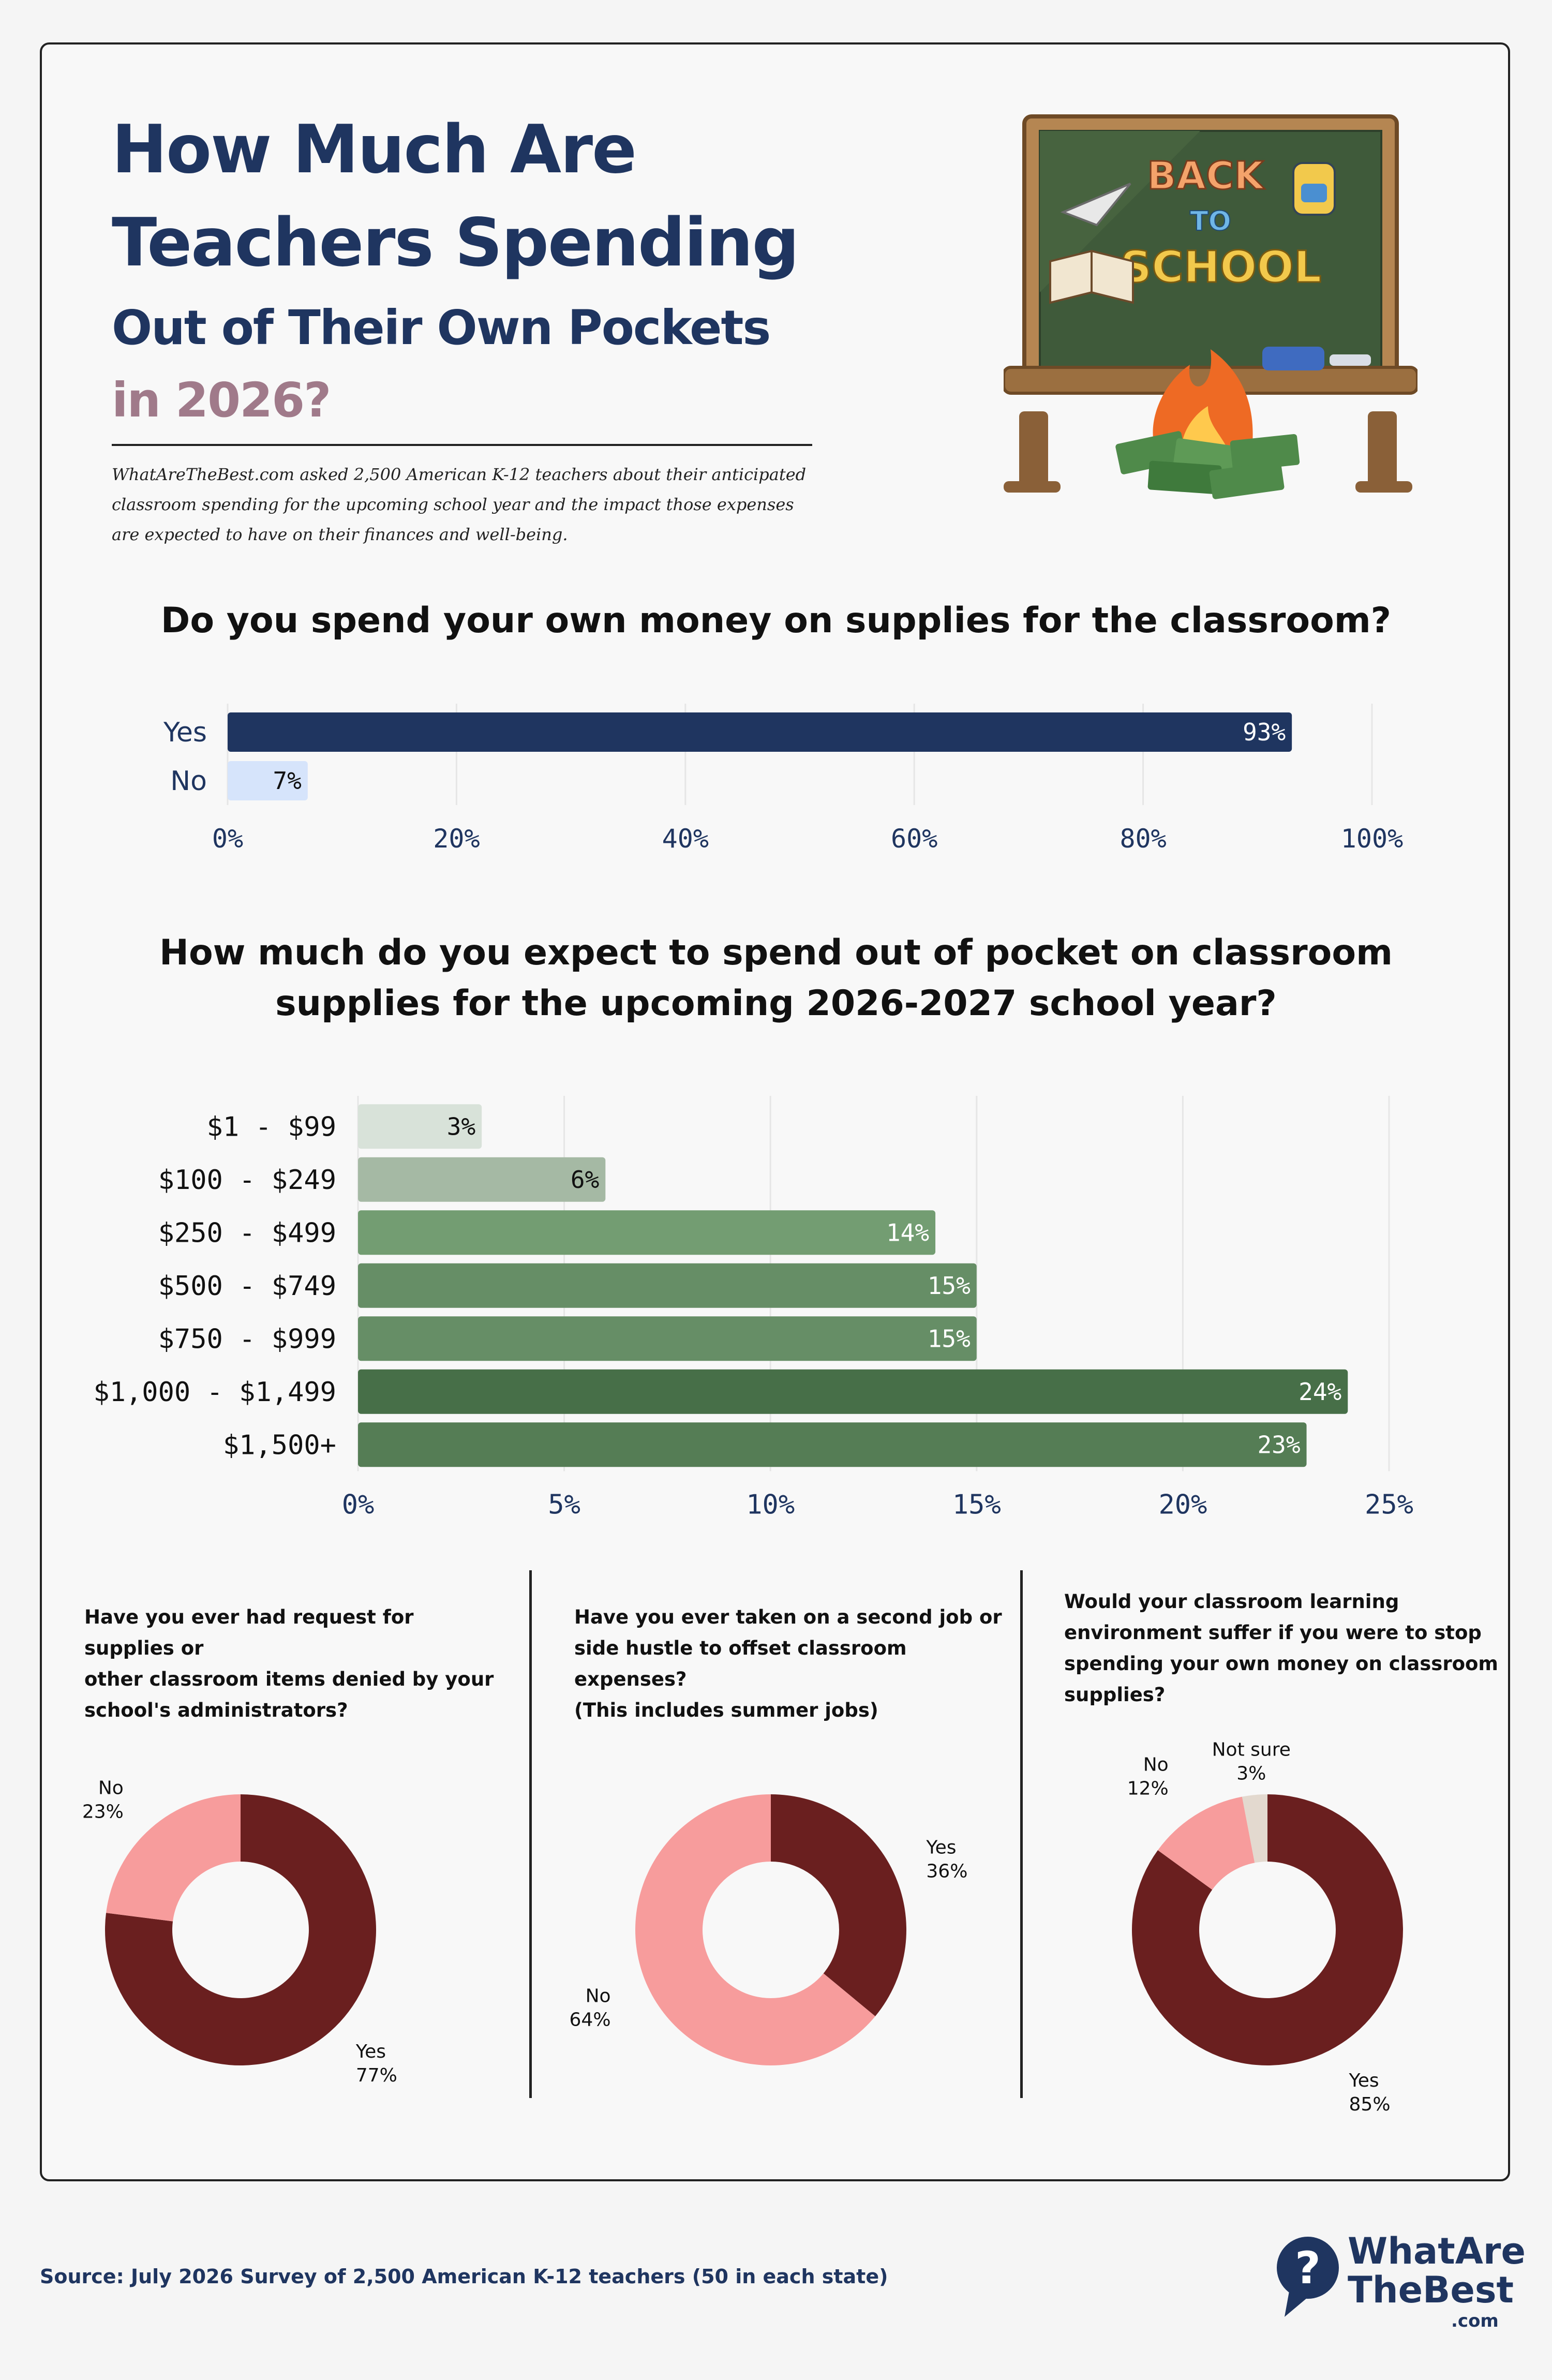 This screenshot has height=2380, width=1552. What do you see at coordinates (1437, 2251) in the screenshot?
I see `brand-line-1: WhatAre` at bounding box center [1437, 2251].